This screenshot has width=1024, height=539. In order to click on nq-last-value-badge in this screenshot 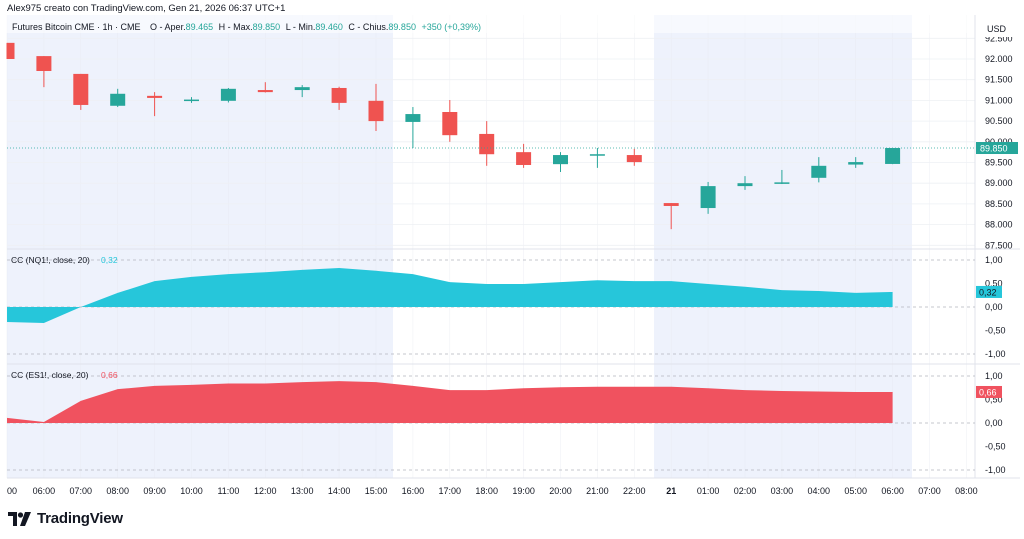, I will do `click(989, 291)`.